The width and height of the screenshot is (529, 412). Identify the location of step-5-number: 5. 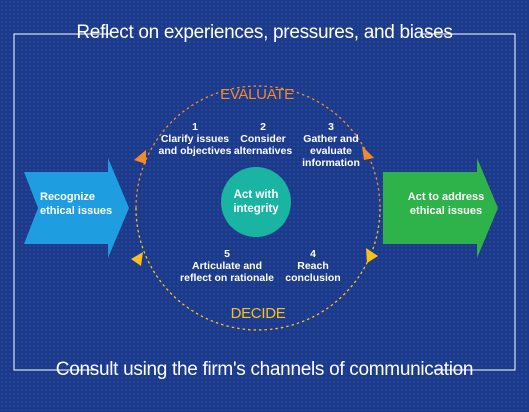
(227, 254).